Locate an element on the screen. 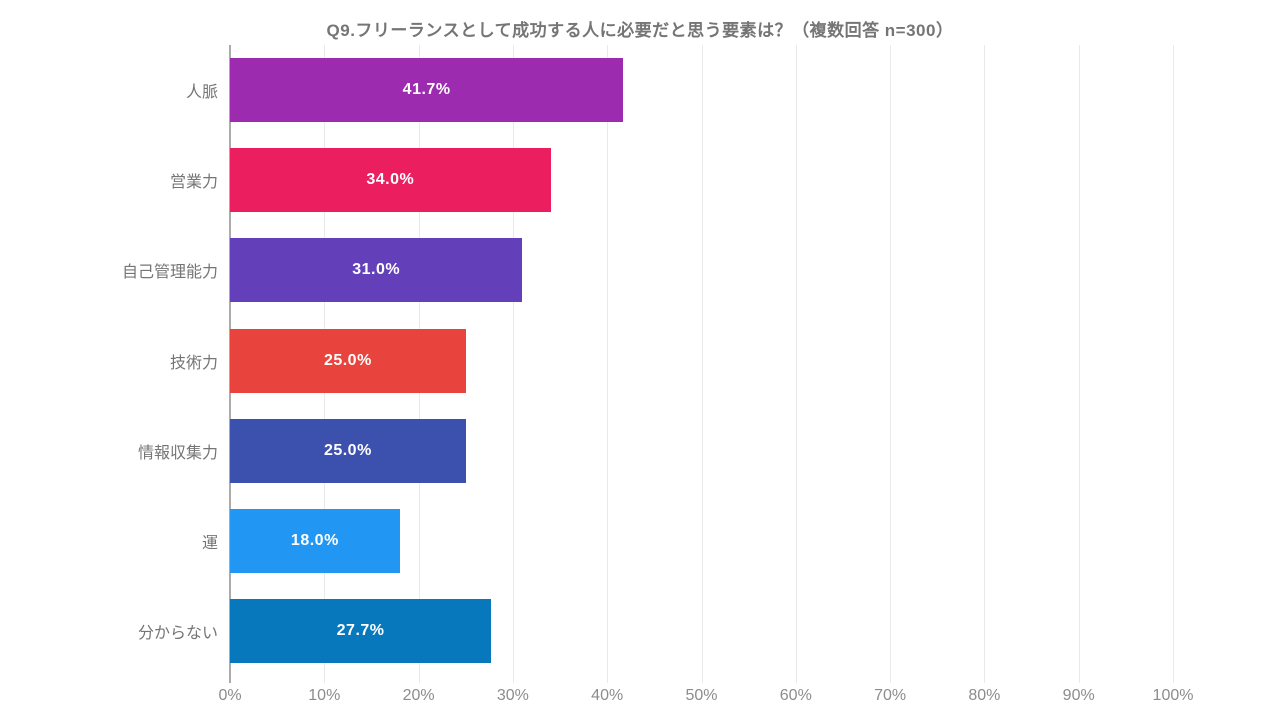 The width and height of the screenshot is (1280, 720). bar-value-label: 18.0% is located at coordinates (314, 540).